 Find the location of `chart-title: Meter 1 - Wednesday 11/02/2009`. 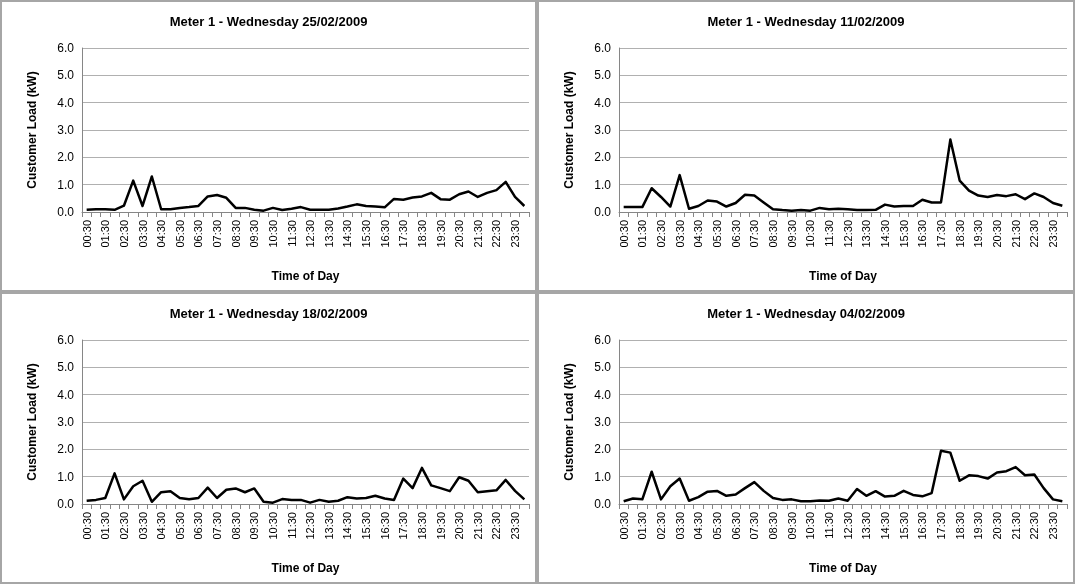

chart-title: Meter 1 - Wednesday 11/02/2009 is located at coordinates (806, 21).